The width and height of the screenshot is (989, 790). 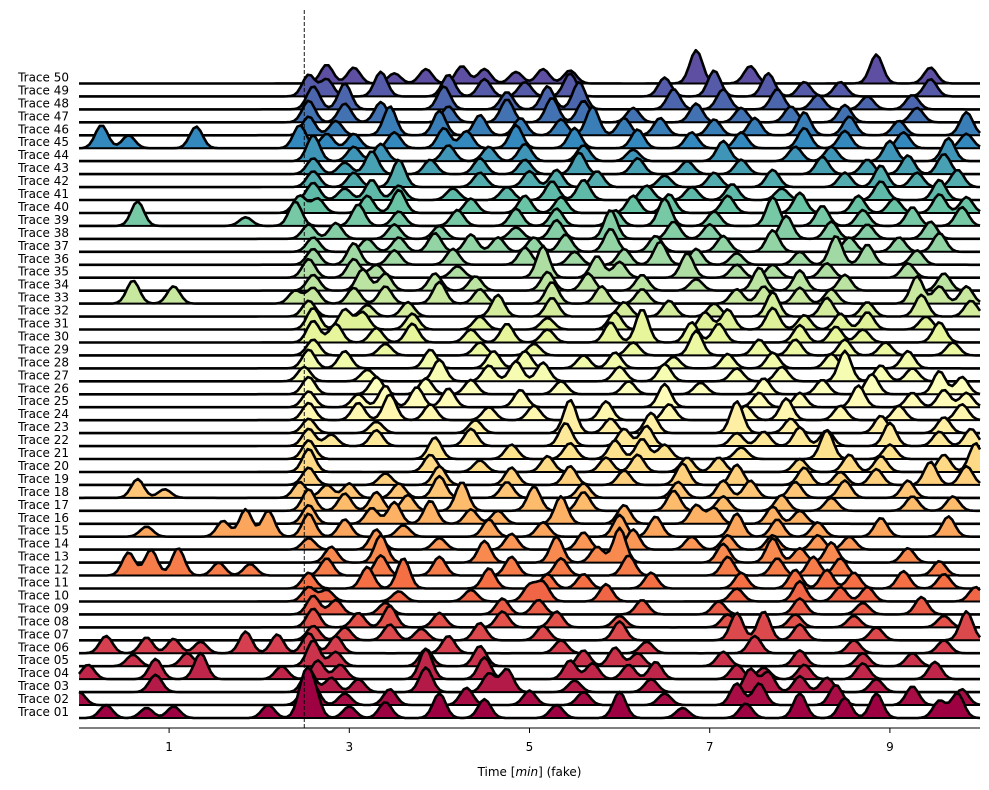 I want to click on y-label: Trace 08, so click(x=43, y=621).